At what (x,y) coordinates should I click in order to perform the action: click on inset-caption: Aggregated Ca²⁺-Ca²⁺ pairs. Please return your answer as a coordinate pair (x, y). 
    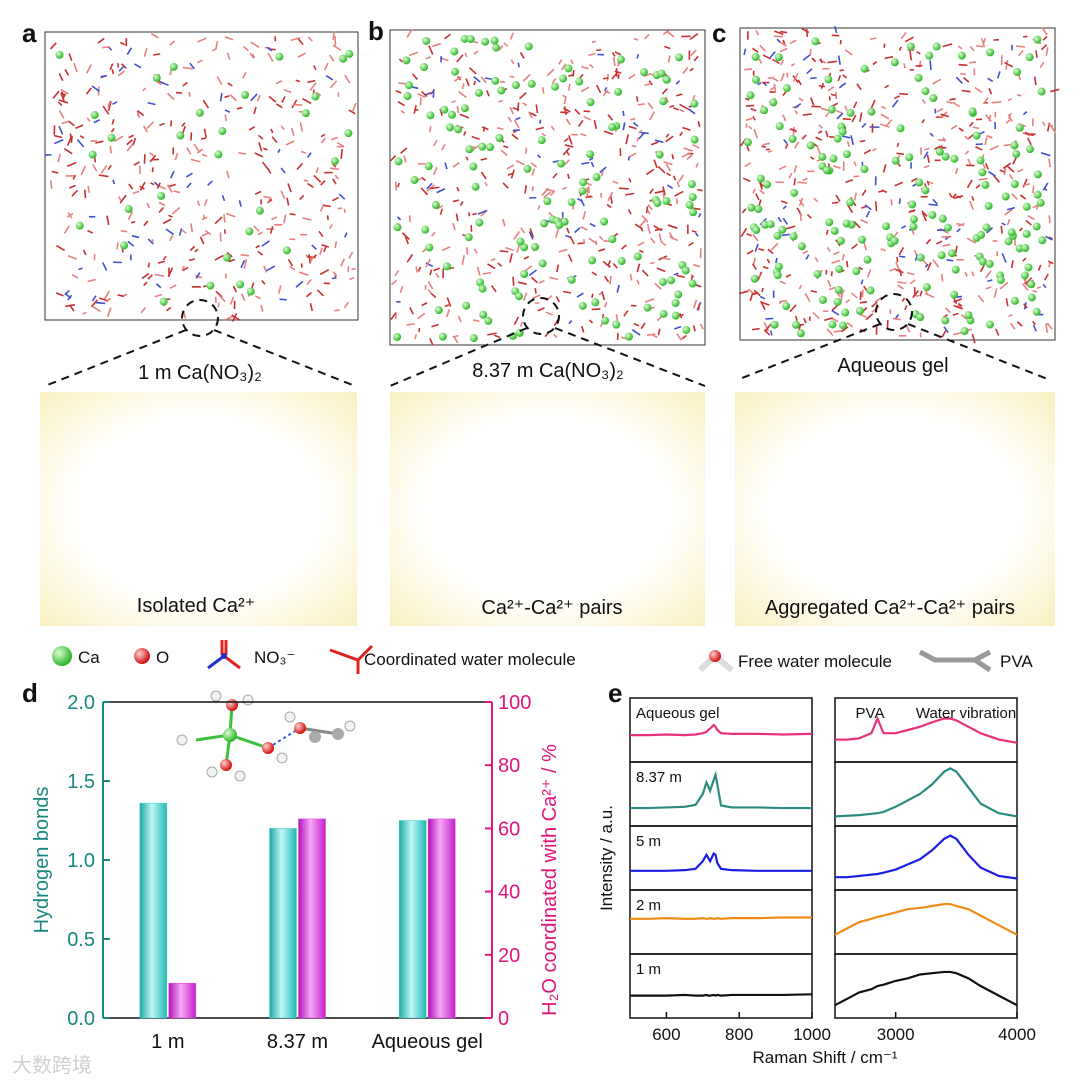
    Looking at the image, I should click on (890, 608).